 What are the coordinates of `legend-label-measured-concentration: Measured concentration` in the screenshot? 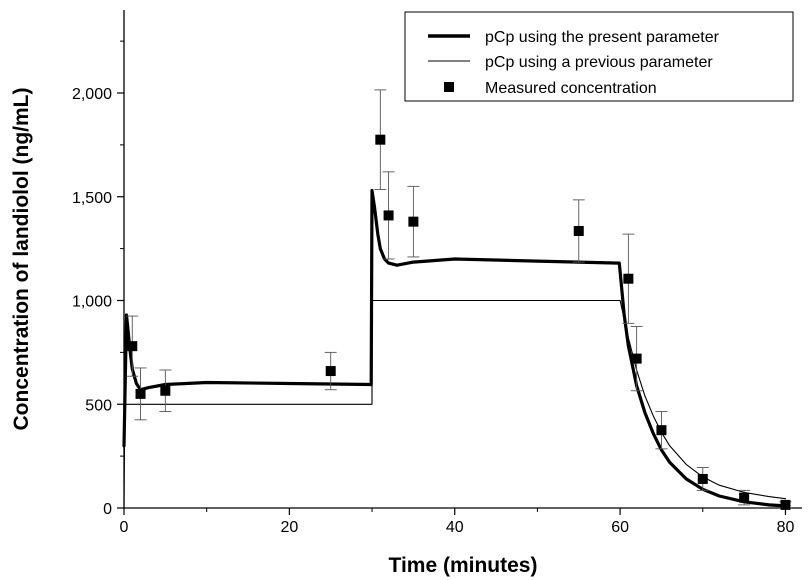 It's located at (571, 88).